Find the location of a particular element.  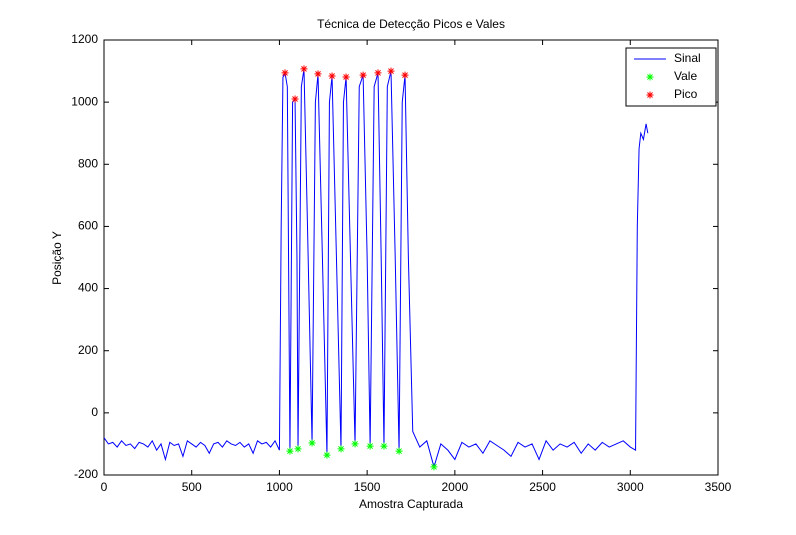

legend: Sinal Vale Pico is located at coordinates (671, 77).